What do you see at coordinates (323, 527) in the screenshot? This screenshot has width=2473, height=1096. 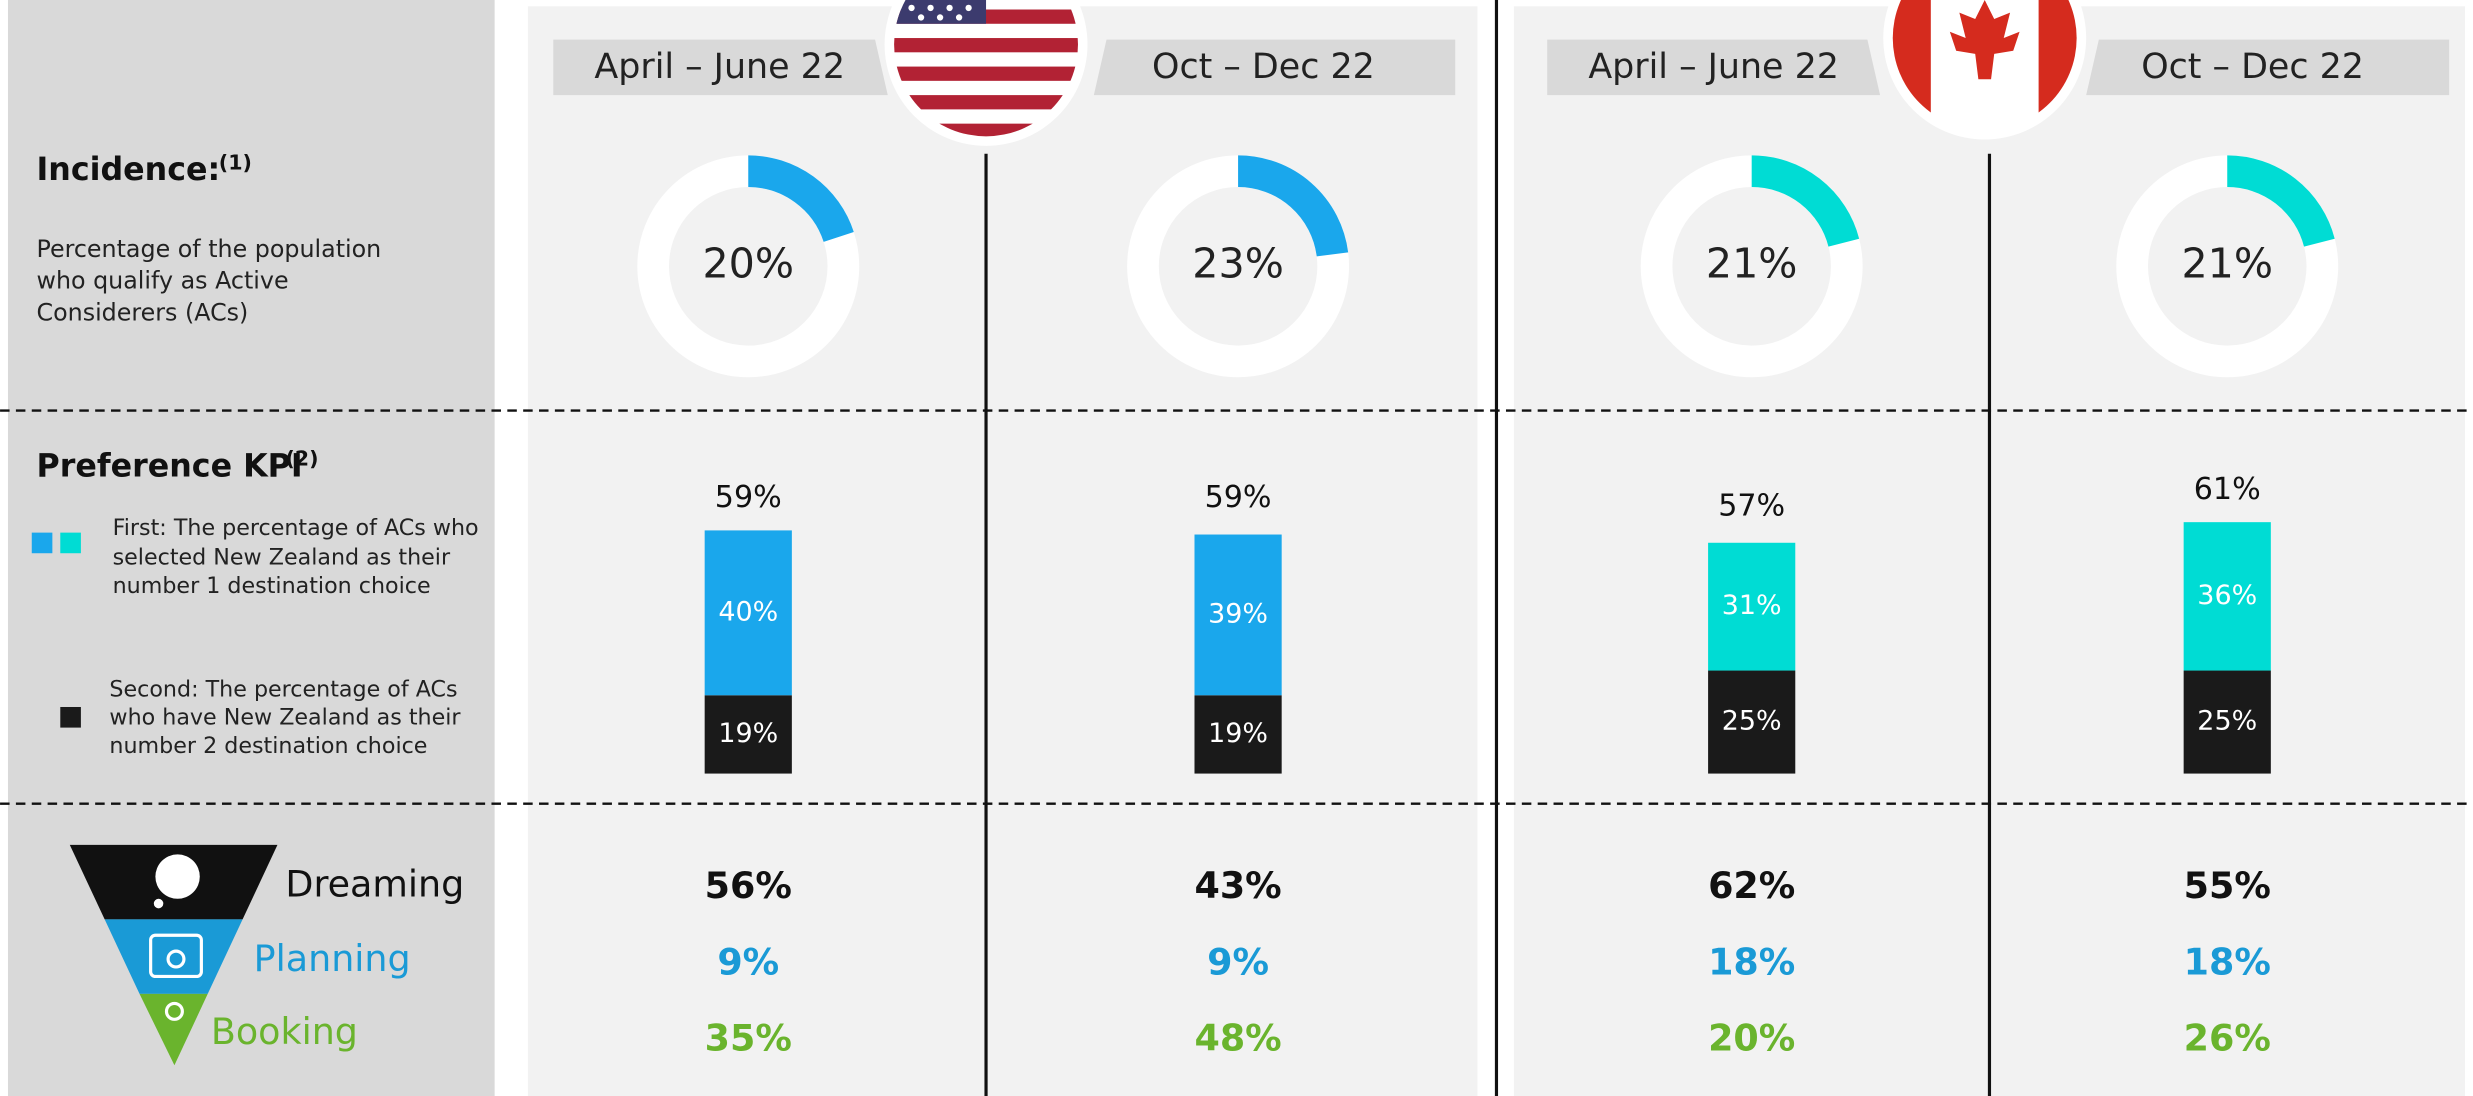 I see `legend-line: The percentage of ACs who` at bounding box center [323, 527].